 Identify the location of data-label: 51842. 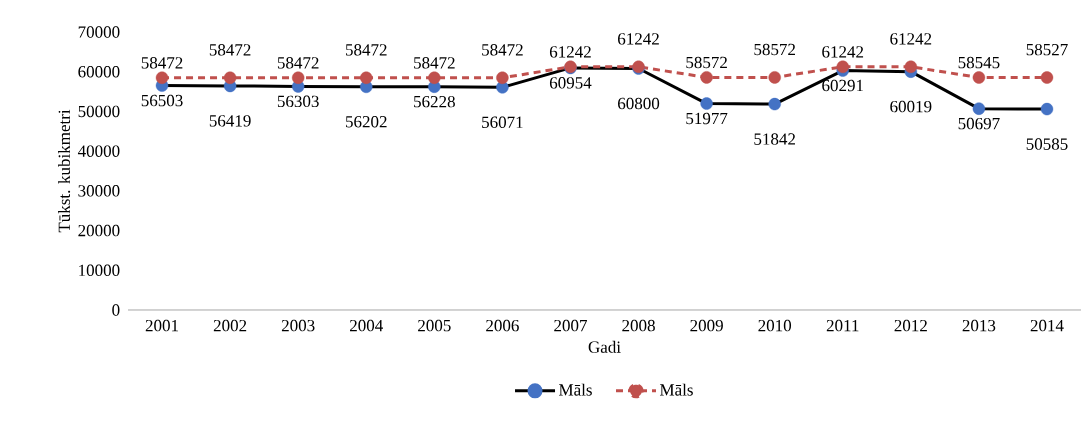
(774, 139).